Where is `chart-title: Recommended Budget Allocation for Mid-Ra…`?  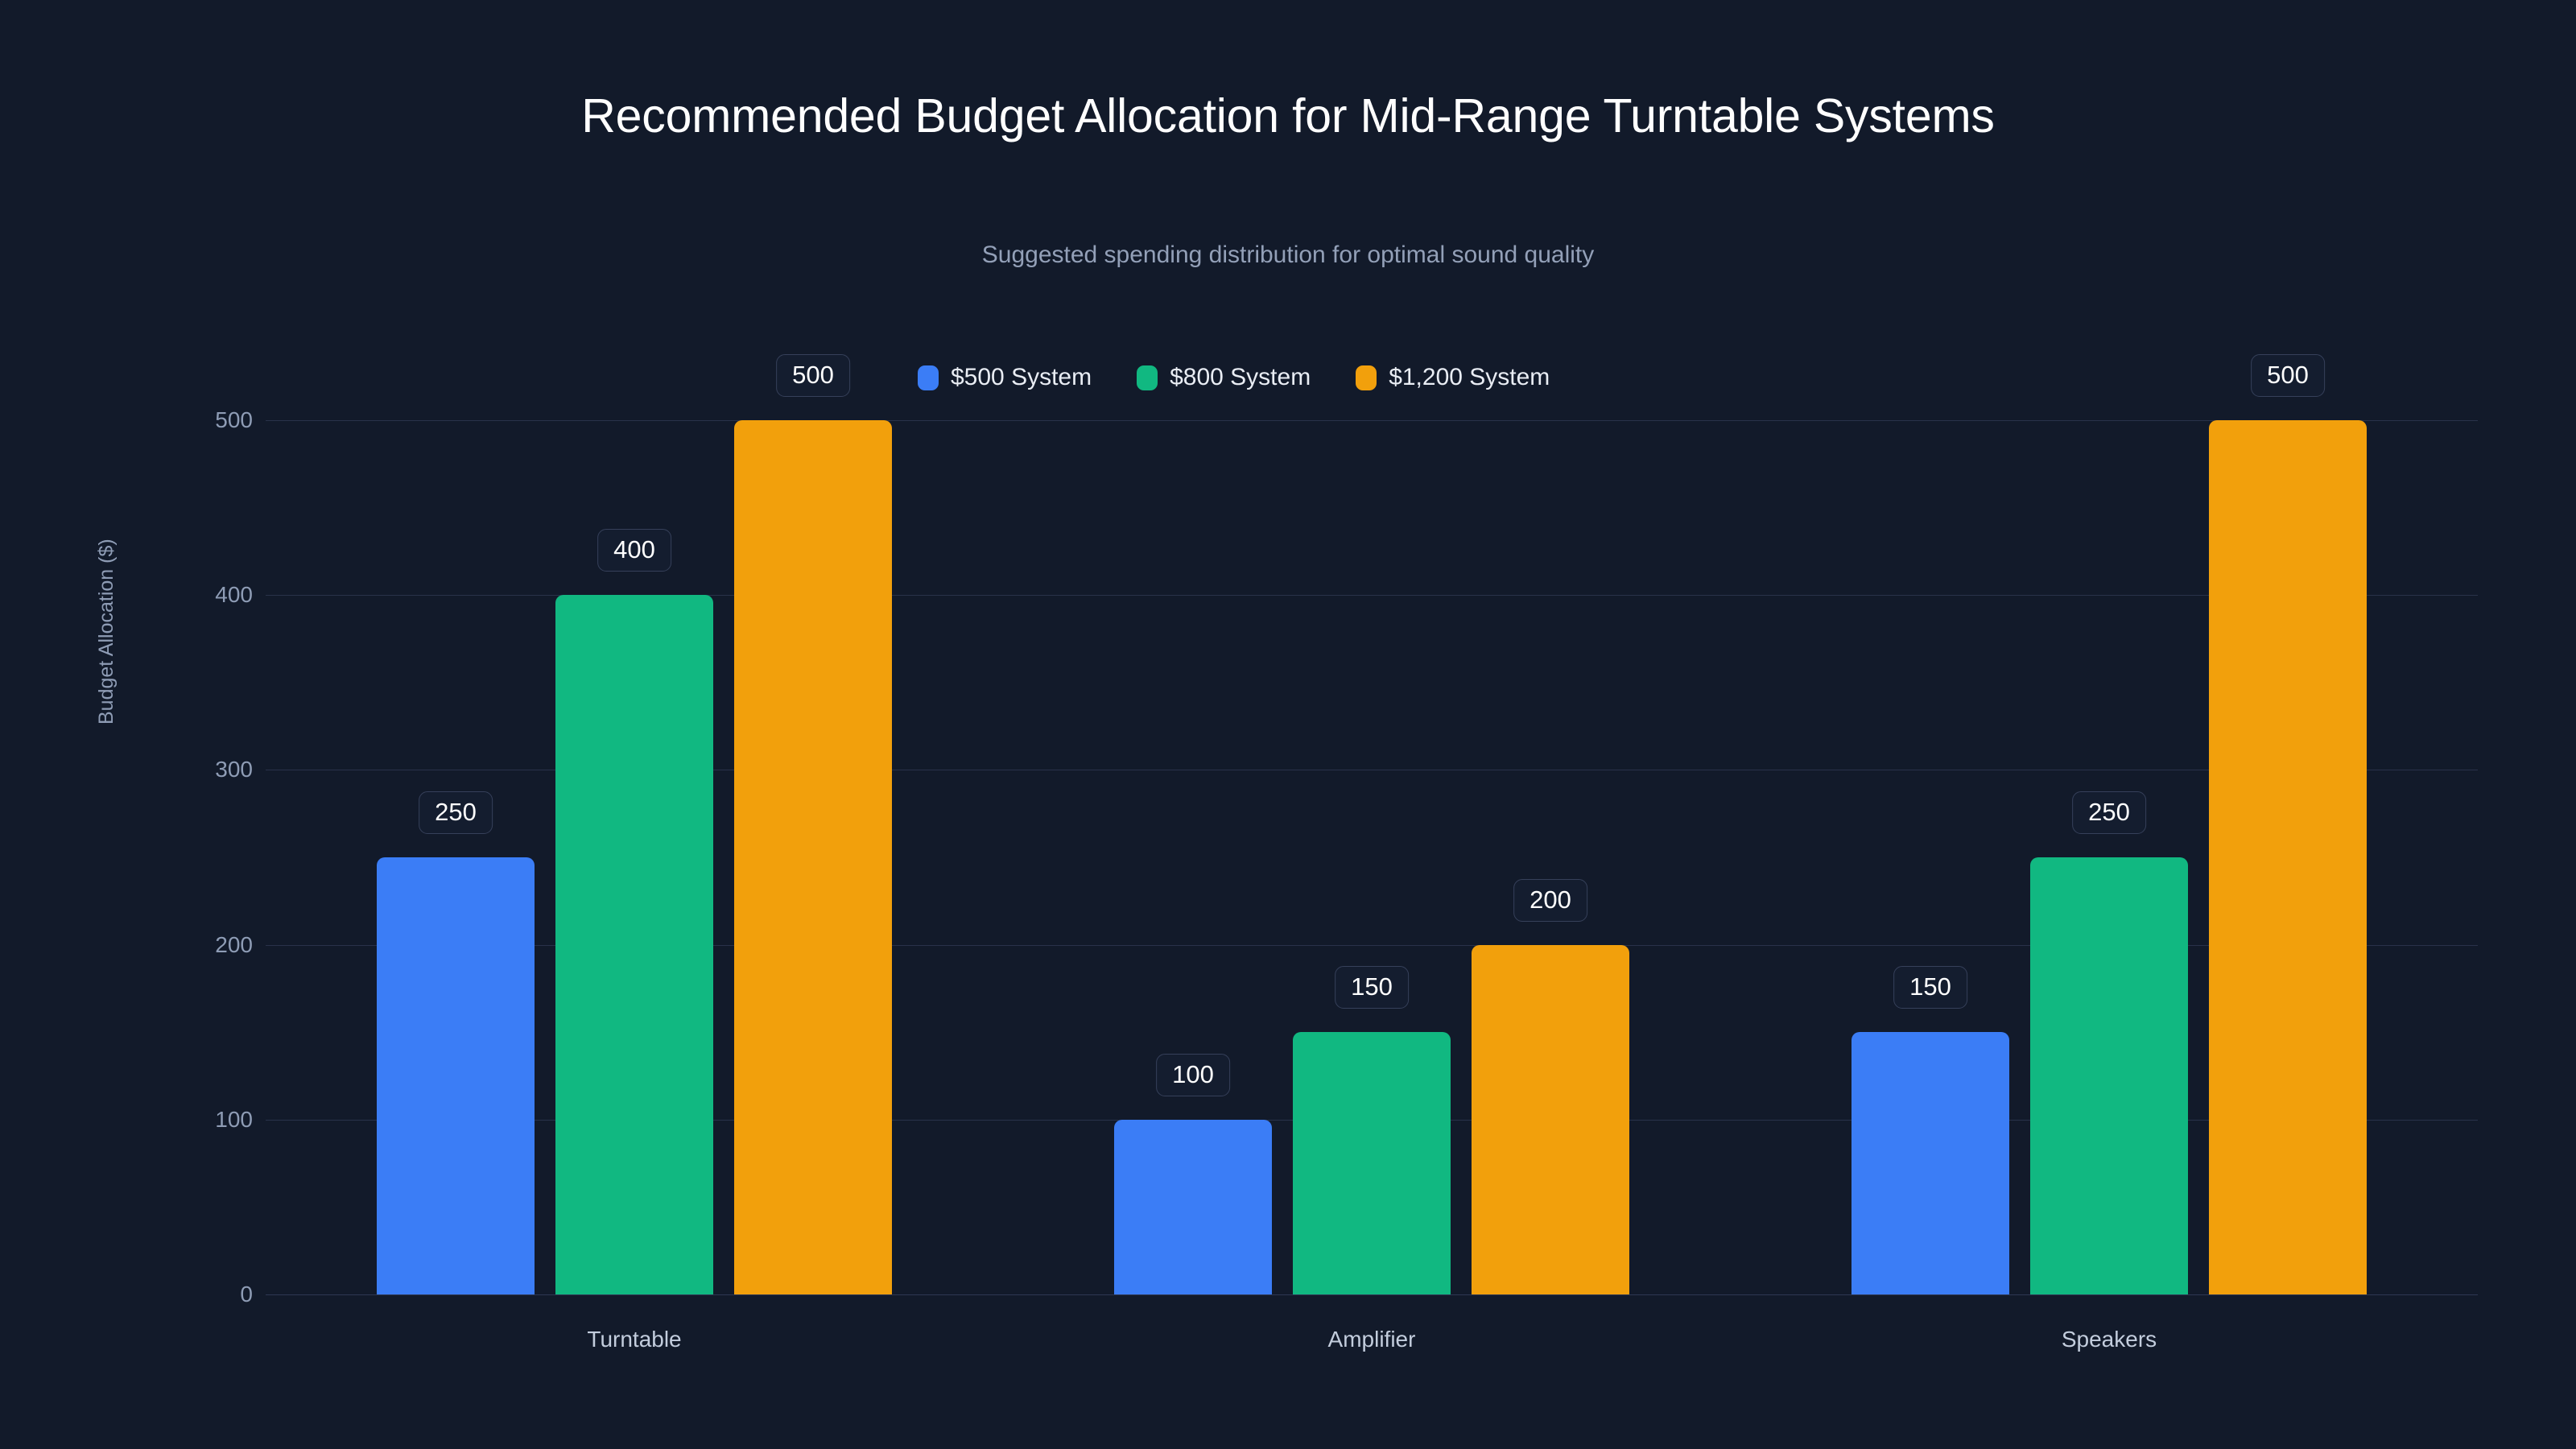 chart-title: Recommended Budget Allocation for Mid-Ra… is located at coordinates (1288, 116).